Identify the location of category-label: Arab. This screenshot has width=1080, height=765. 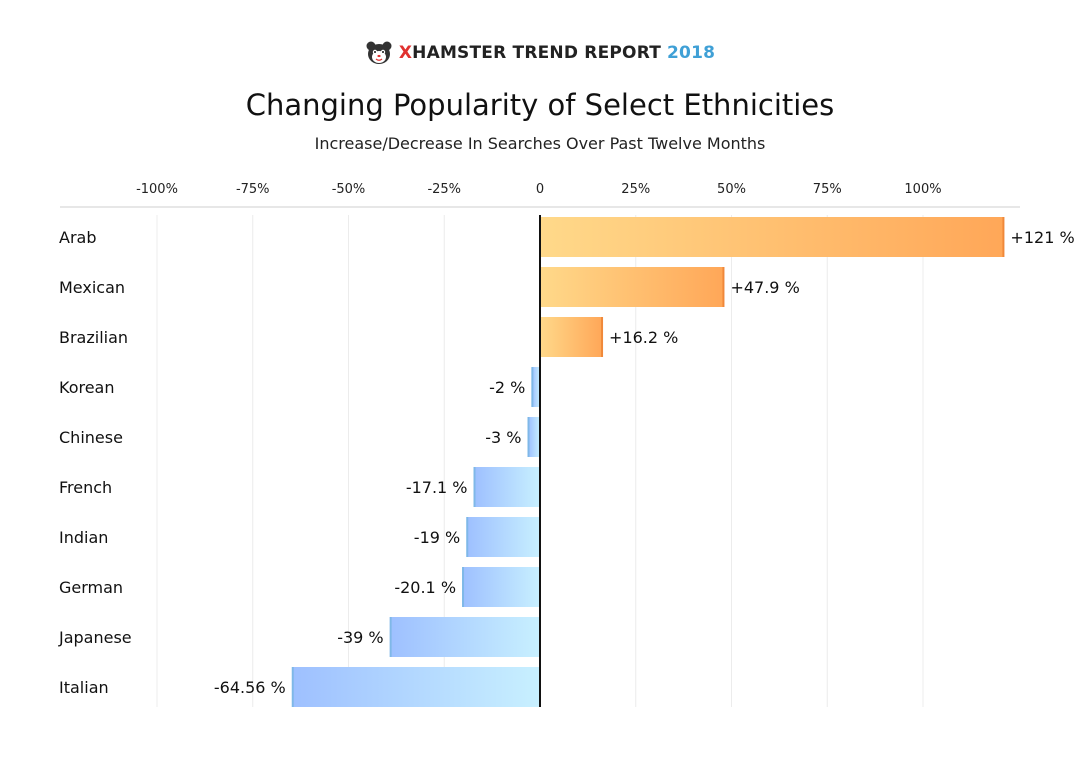
(77, 237).